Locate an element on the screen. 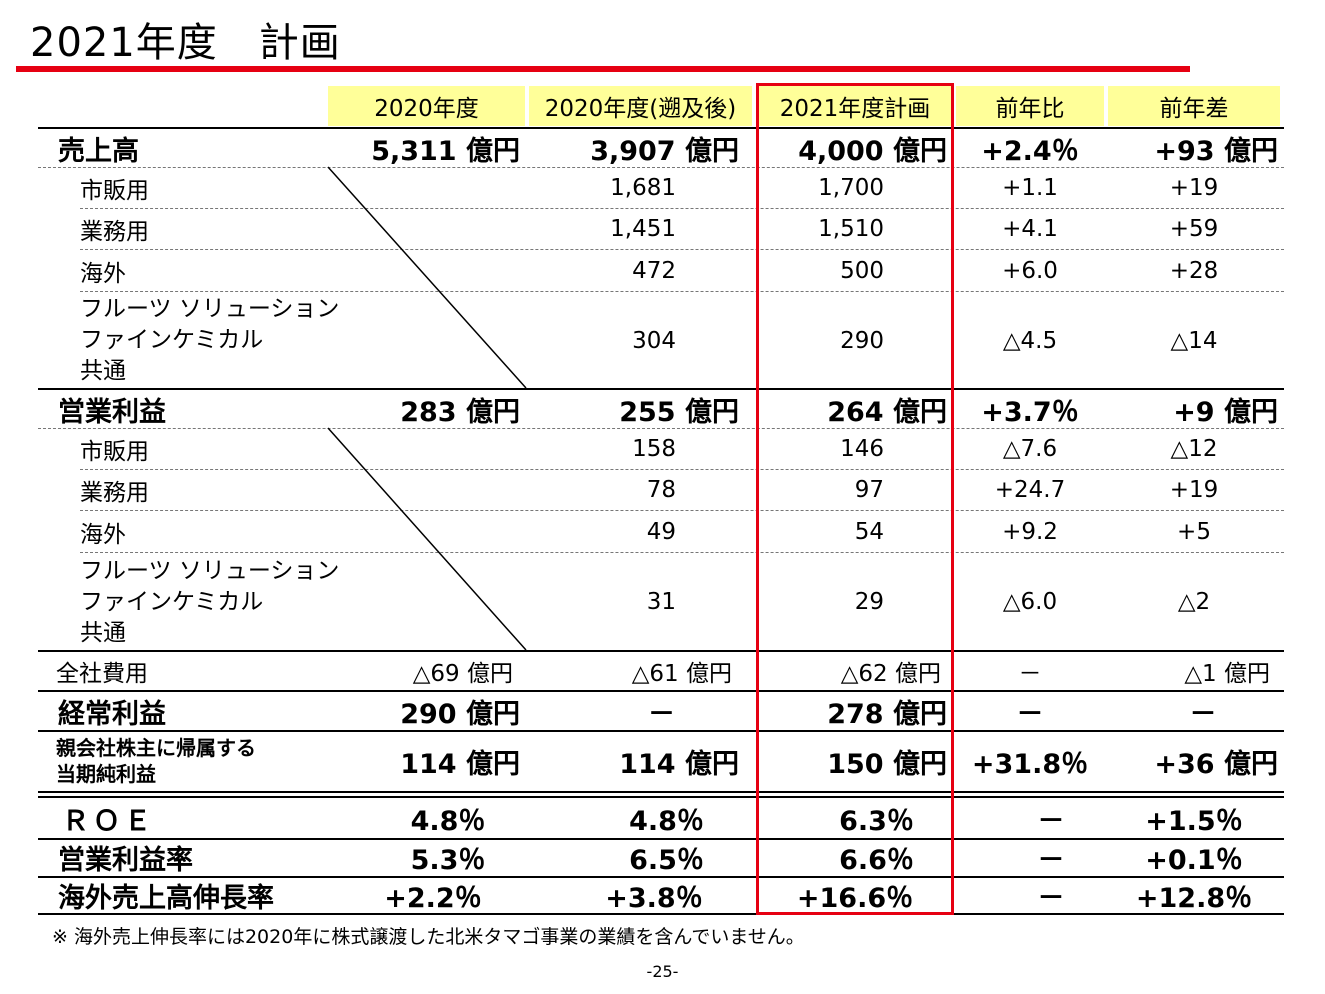 The image size is (1325, 994). header-yoy-ratio: 前年比 is located at coordinates (1030, 106).